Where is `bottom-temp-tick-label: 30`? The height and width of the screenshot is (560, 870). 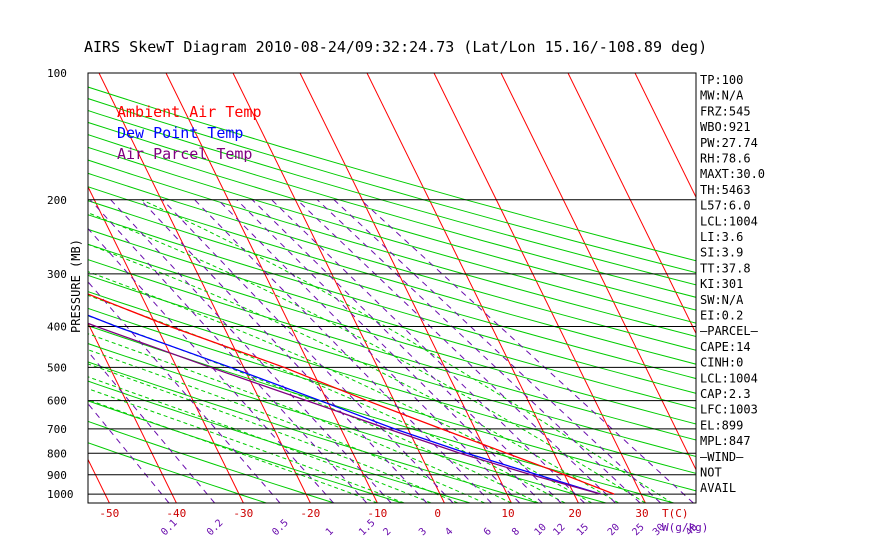
bottom-temp-tick-label: 30 is located at coordinates (641, 513).